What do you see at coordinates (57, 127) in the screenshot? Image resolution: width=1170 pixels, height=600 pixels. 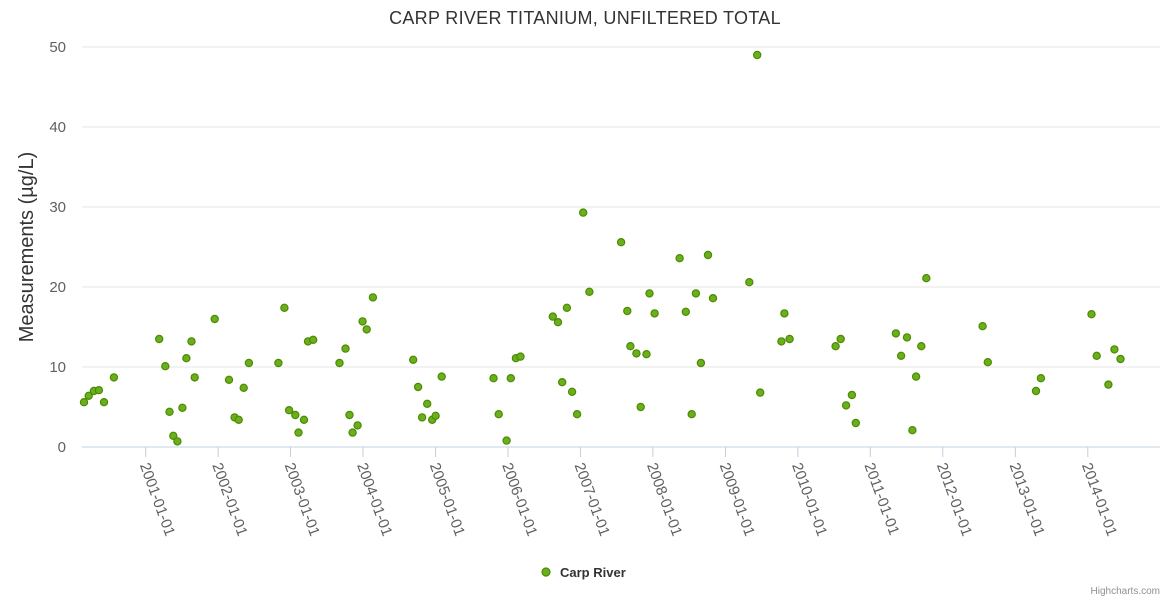 I see `y-tick-label: 40` at bounding box center [57, 127].